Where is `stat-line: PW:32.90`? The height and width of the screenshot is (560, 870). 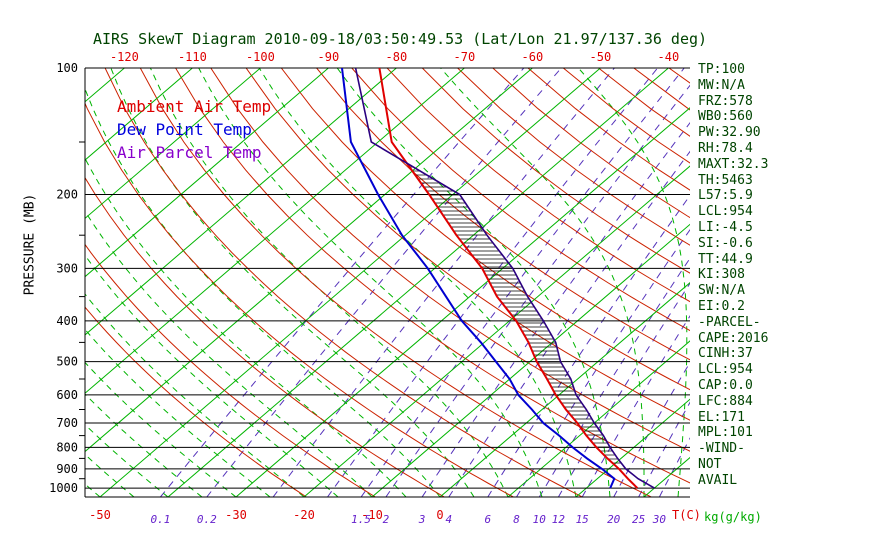
stat-line: PW:32.90 is located at coordinates (729, 133).